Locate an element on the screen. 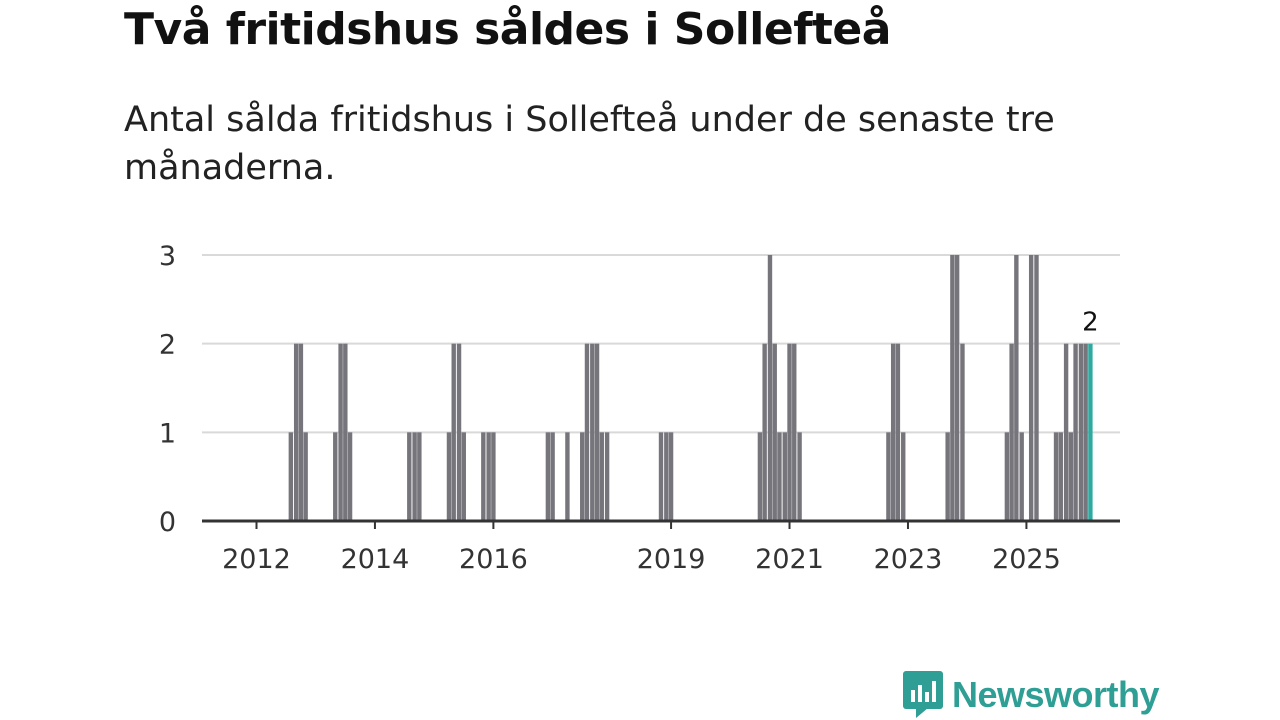 This screenshot has height=720, width=1280. x-tick-label: 2019 is located at coordinates (671, 559).